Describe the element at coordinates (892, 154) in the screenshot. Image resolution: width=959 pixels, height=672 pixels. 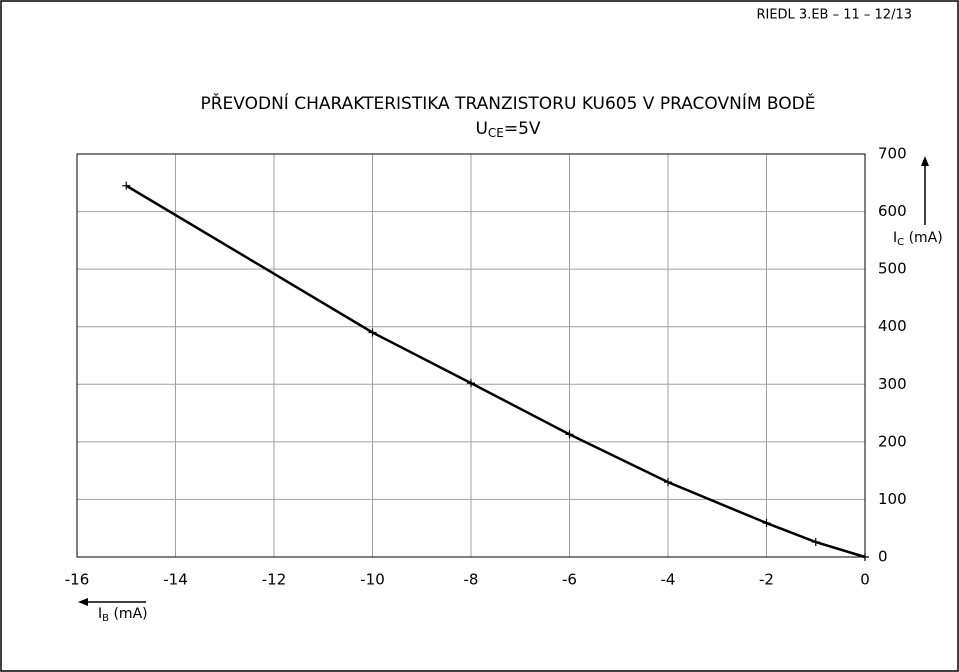
I see `y-tick-label: 700` at that location.